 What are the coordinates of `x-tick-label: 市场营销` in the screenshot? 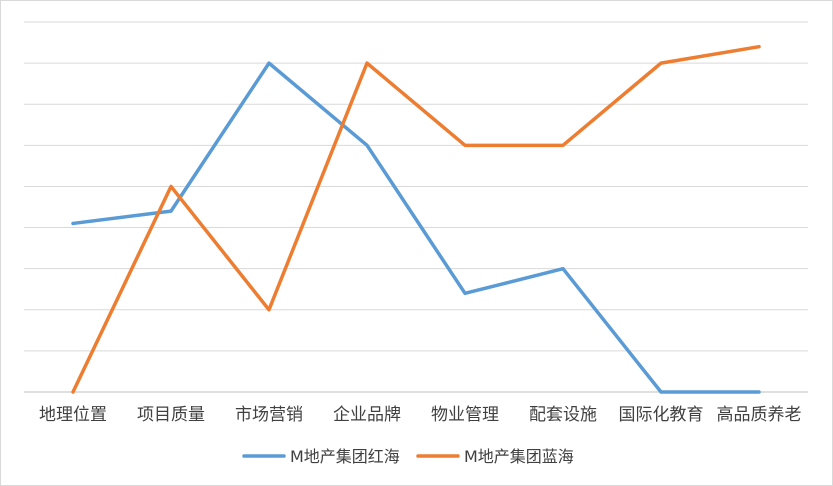 It's located at (269, 415).